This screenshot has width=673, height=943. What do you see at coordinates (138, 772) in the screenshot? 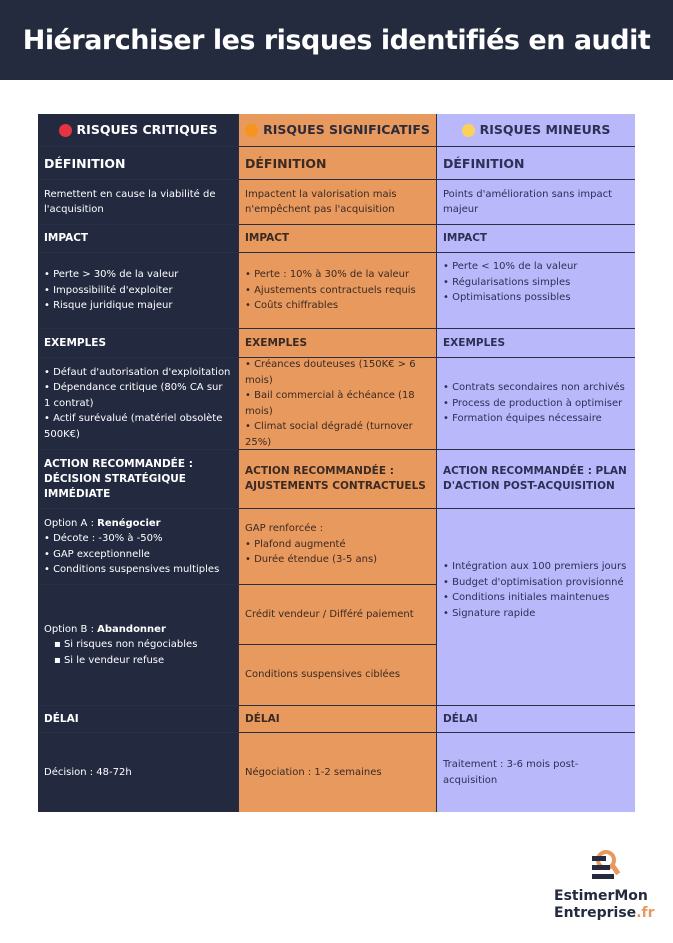
I see `delay-value: Décision : 48-72h` at bounding box center [138, 772].